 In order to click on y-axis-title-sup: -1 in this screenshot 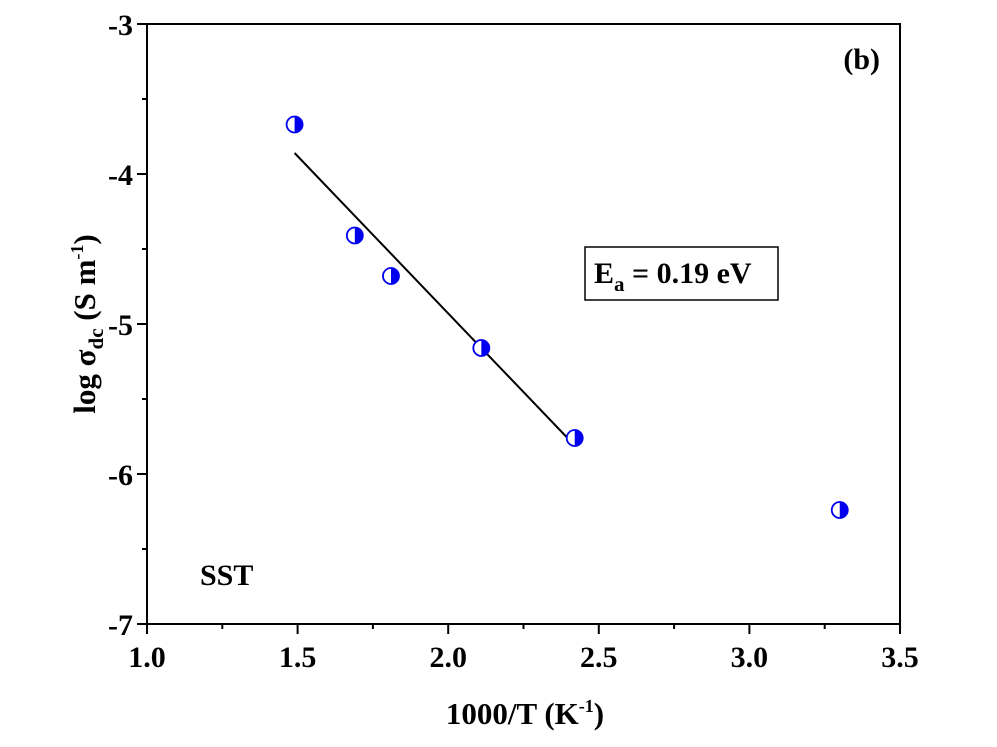, I will do `click(77, 252)`.